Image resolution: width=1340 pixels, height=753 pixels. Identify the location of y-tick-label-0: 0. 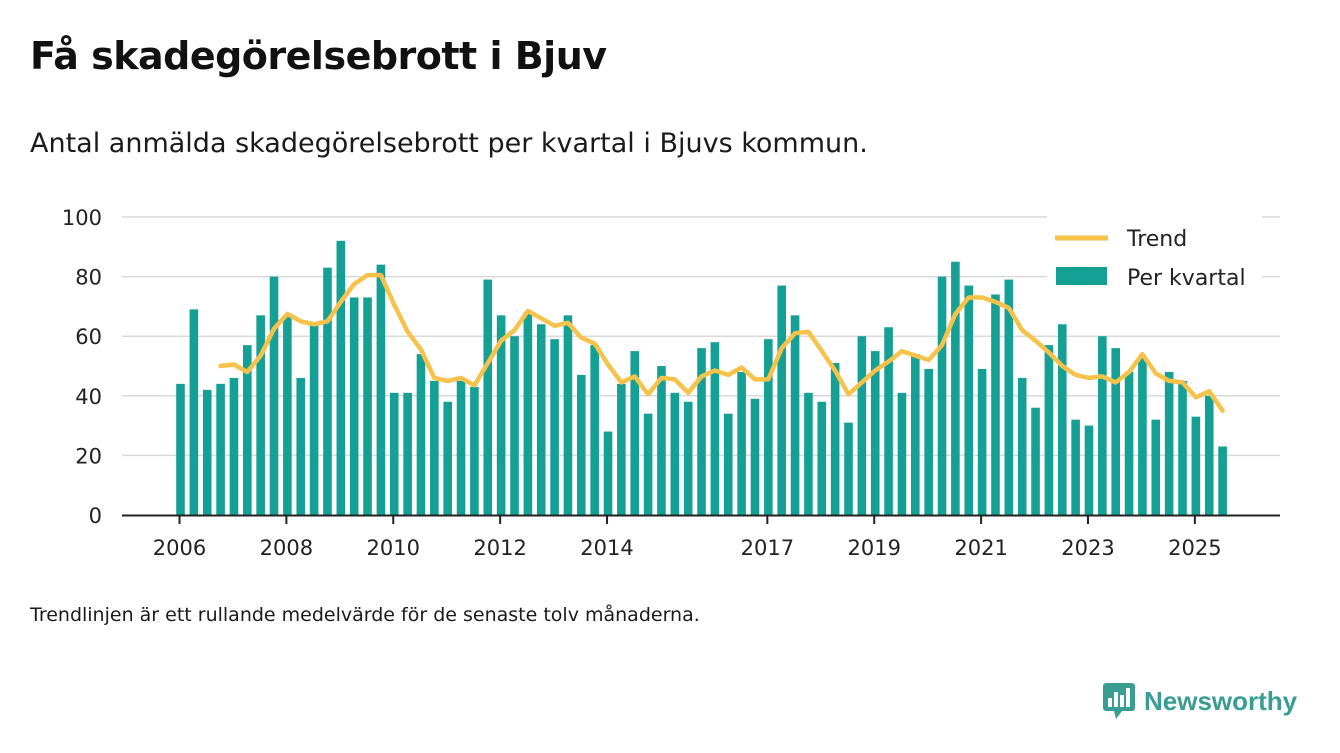
(95, 516).